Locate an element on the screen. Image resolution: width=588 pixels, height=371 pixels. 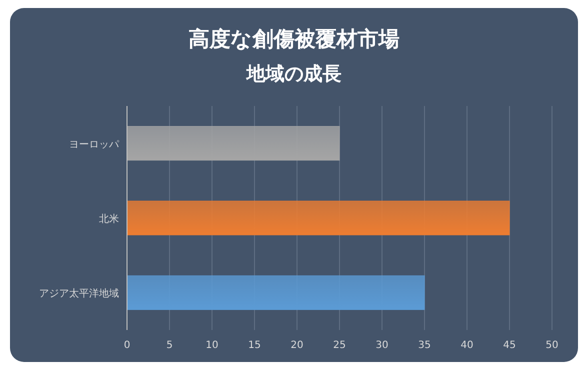
x-tick-label: 15 is located at coordinates (254, 345).